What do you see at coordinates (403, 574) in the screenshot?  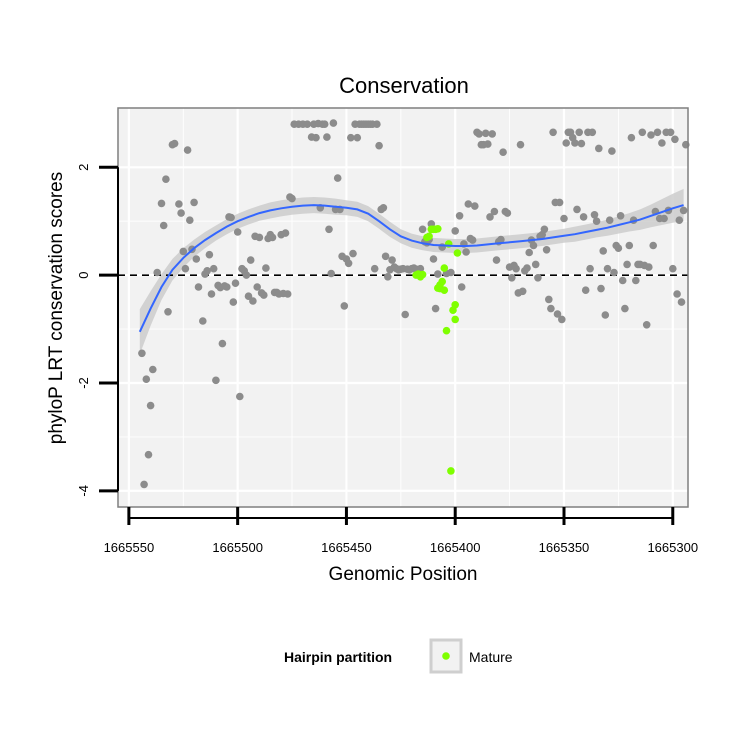 I see `x-axis-title: Genomic Position` at bounding box center [403, 574].